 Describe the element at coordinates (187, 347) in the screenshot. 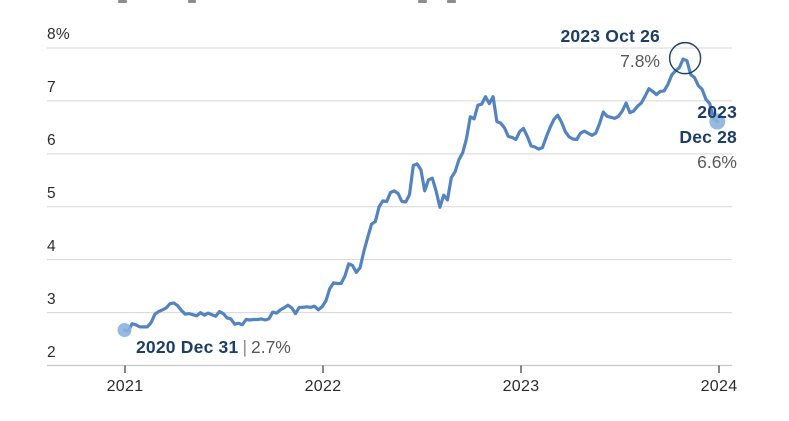

I see `start-annotation-date: 2020 Dec 31` at that location.